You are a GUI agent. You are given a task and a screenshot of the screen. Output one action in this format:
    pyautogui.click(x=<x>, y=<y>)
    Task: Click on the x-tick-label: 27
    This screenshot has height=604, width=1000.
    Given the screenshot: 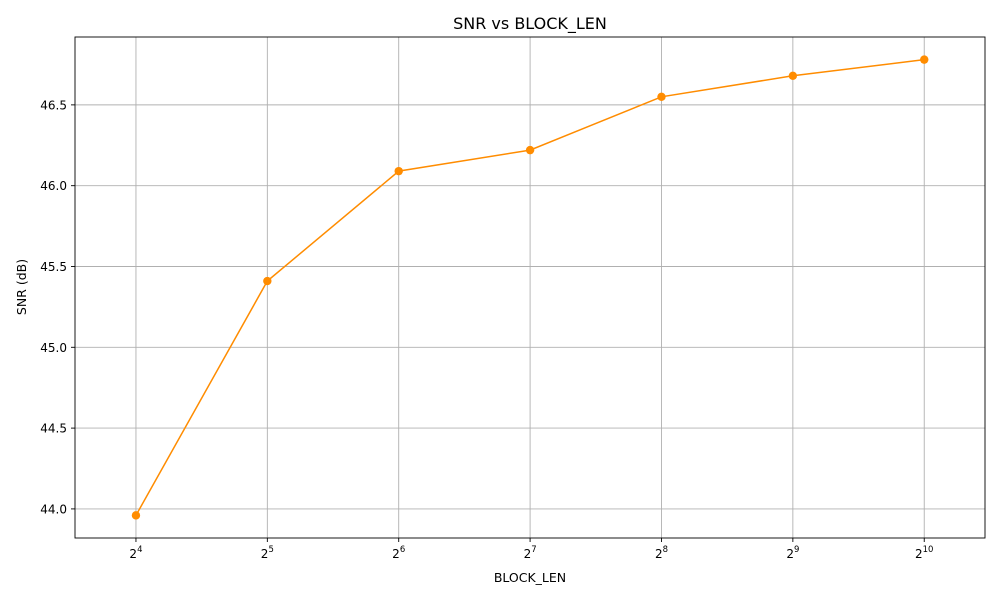 What is the action you would take?
    pyautogui.click(x=530, y=553)
    